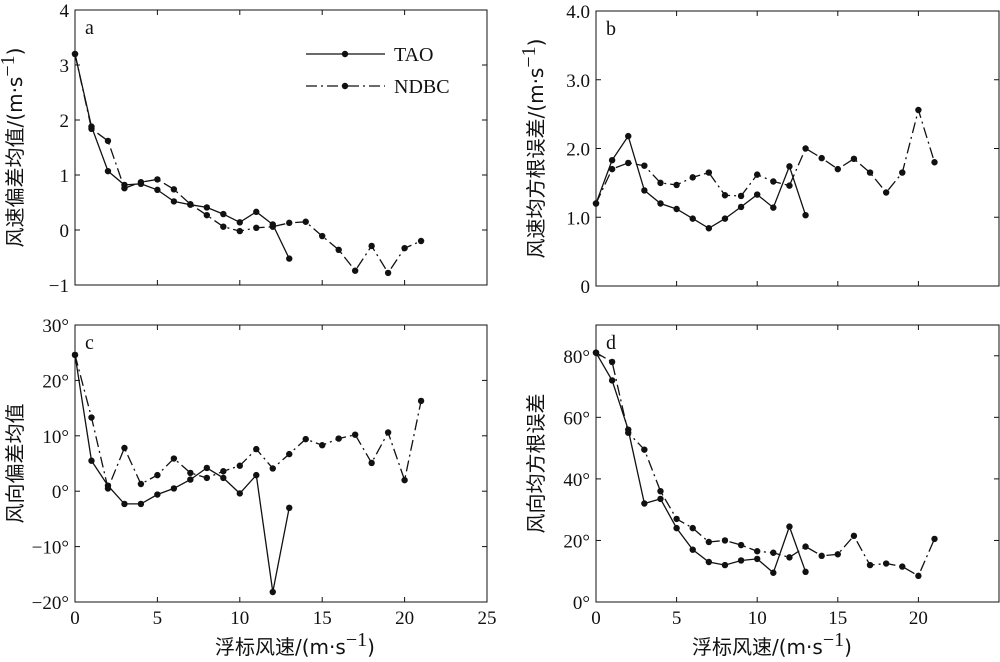 This screenshot has height=662, width=1000. I want to click on y-tick-label: 1.0, so click(578, 218).